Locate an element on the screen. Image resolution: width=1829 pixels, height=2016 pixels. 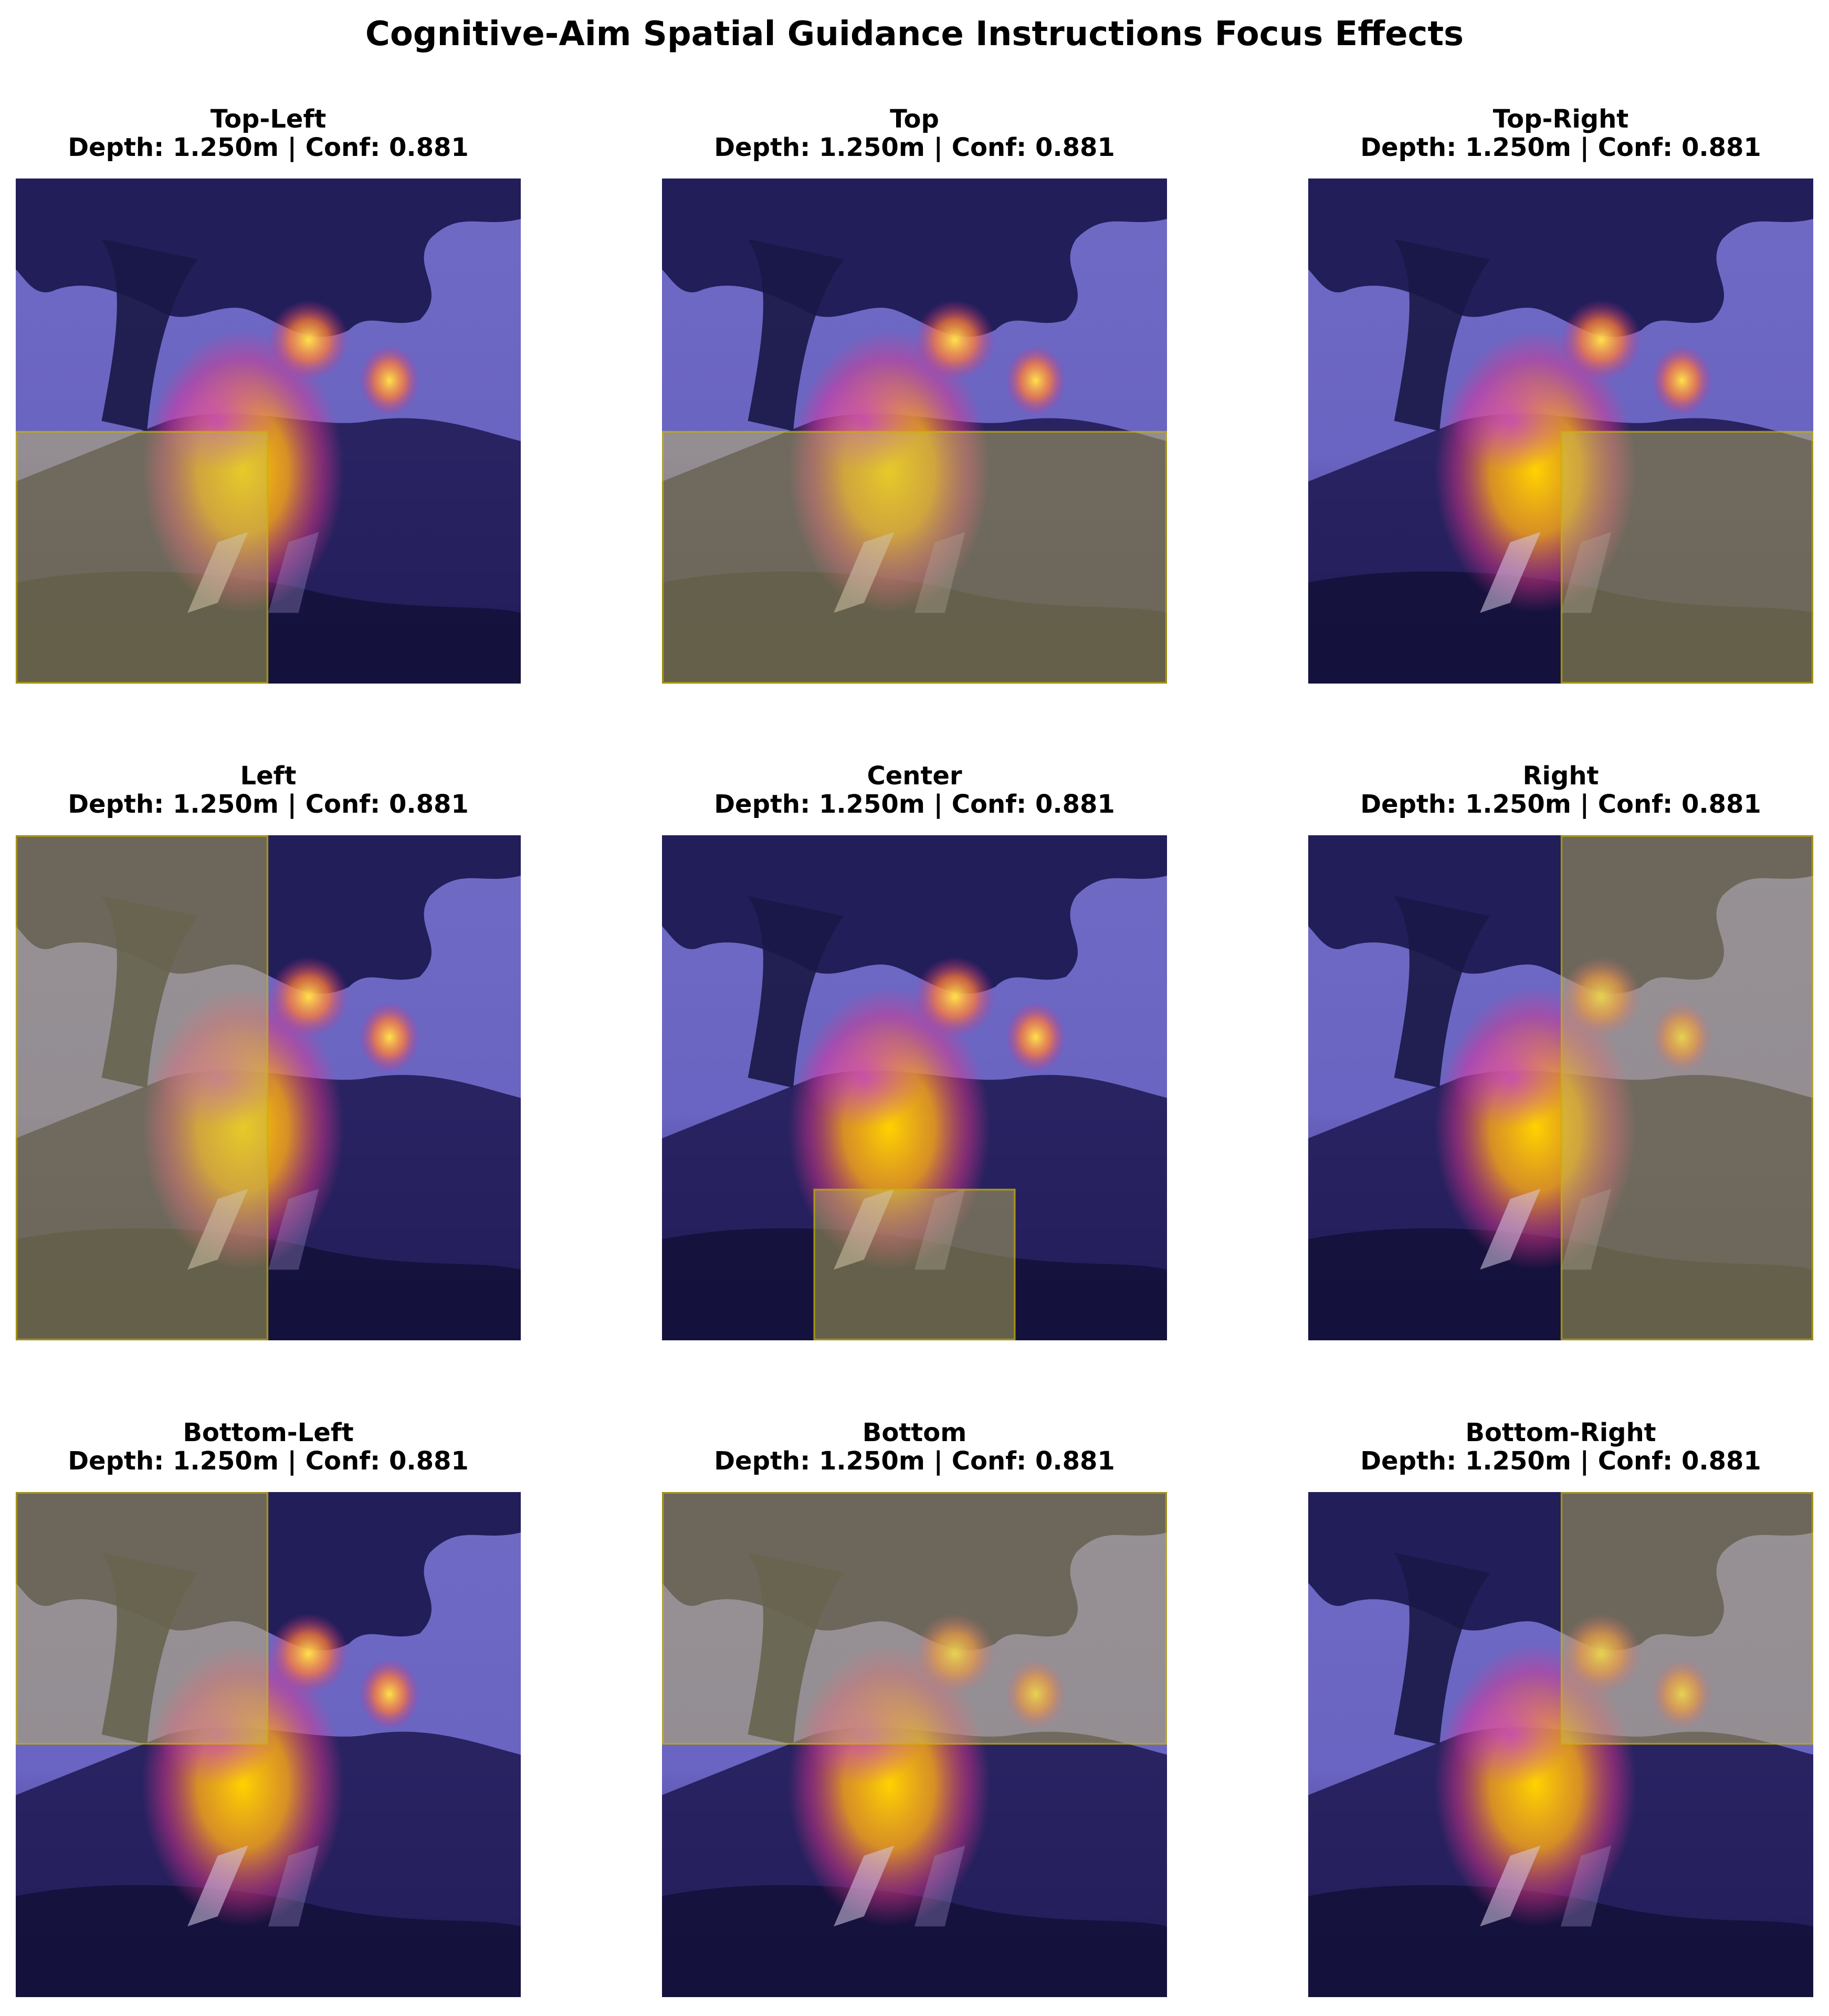
panel-label: Left is located at coordinates (268, 776).